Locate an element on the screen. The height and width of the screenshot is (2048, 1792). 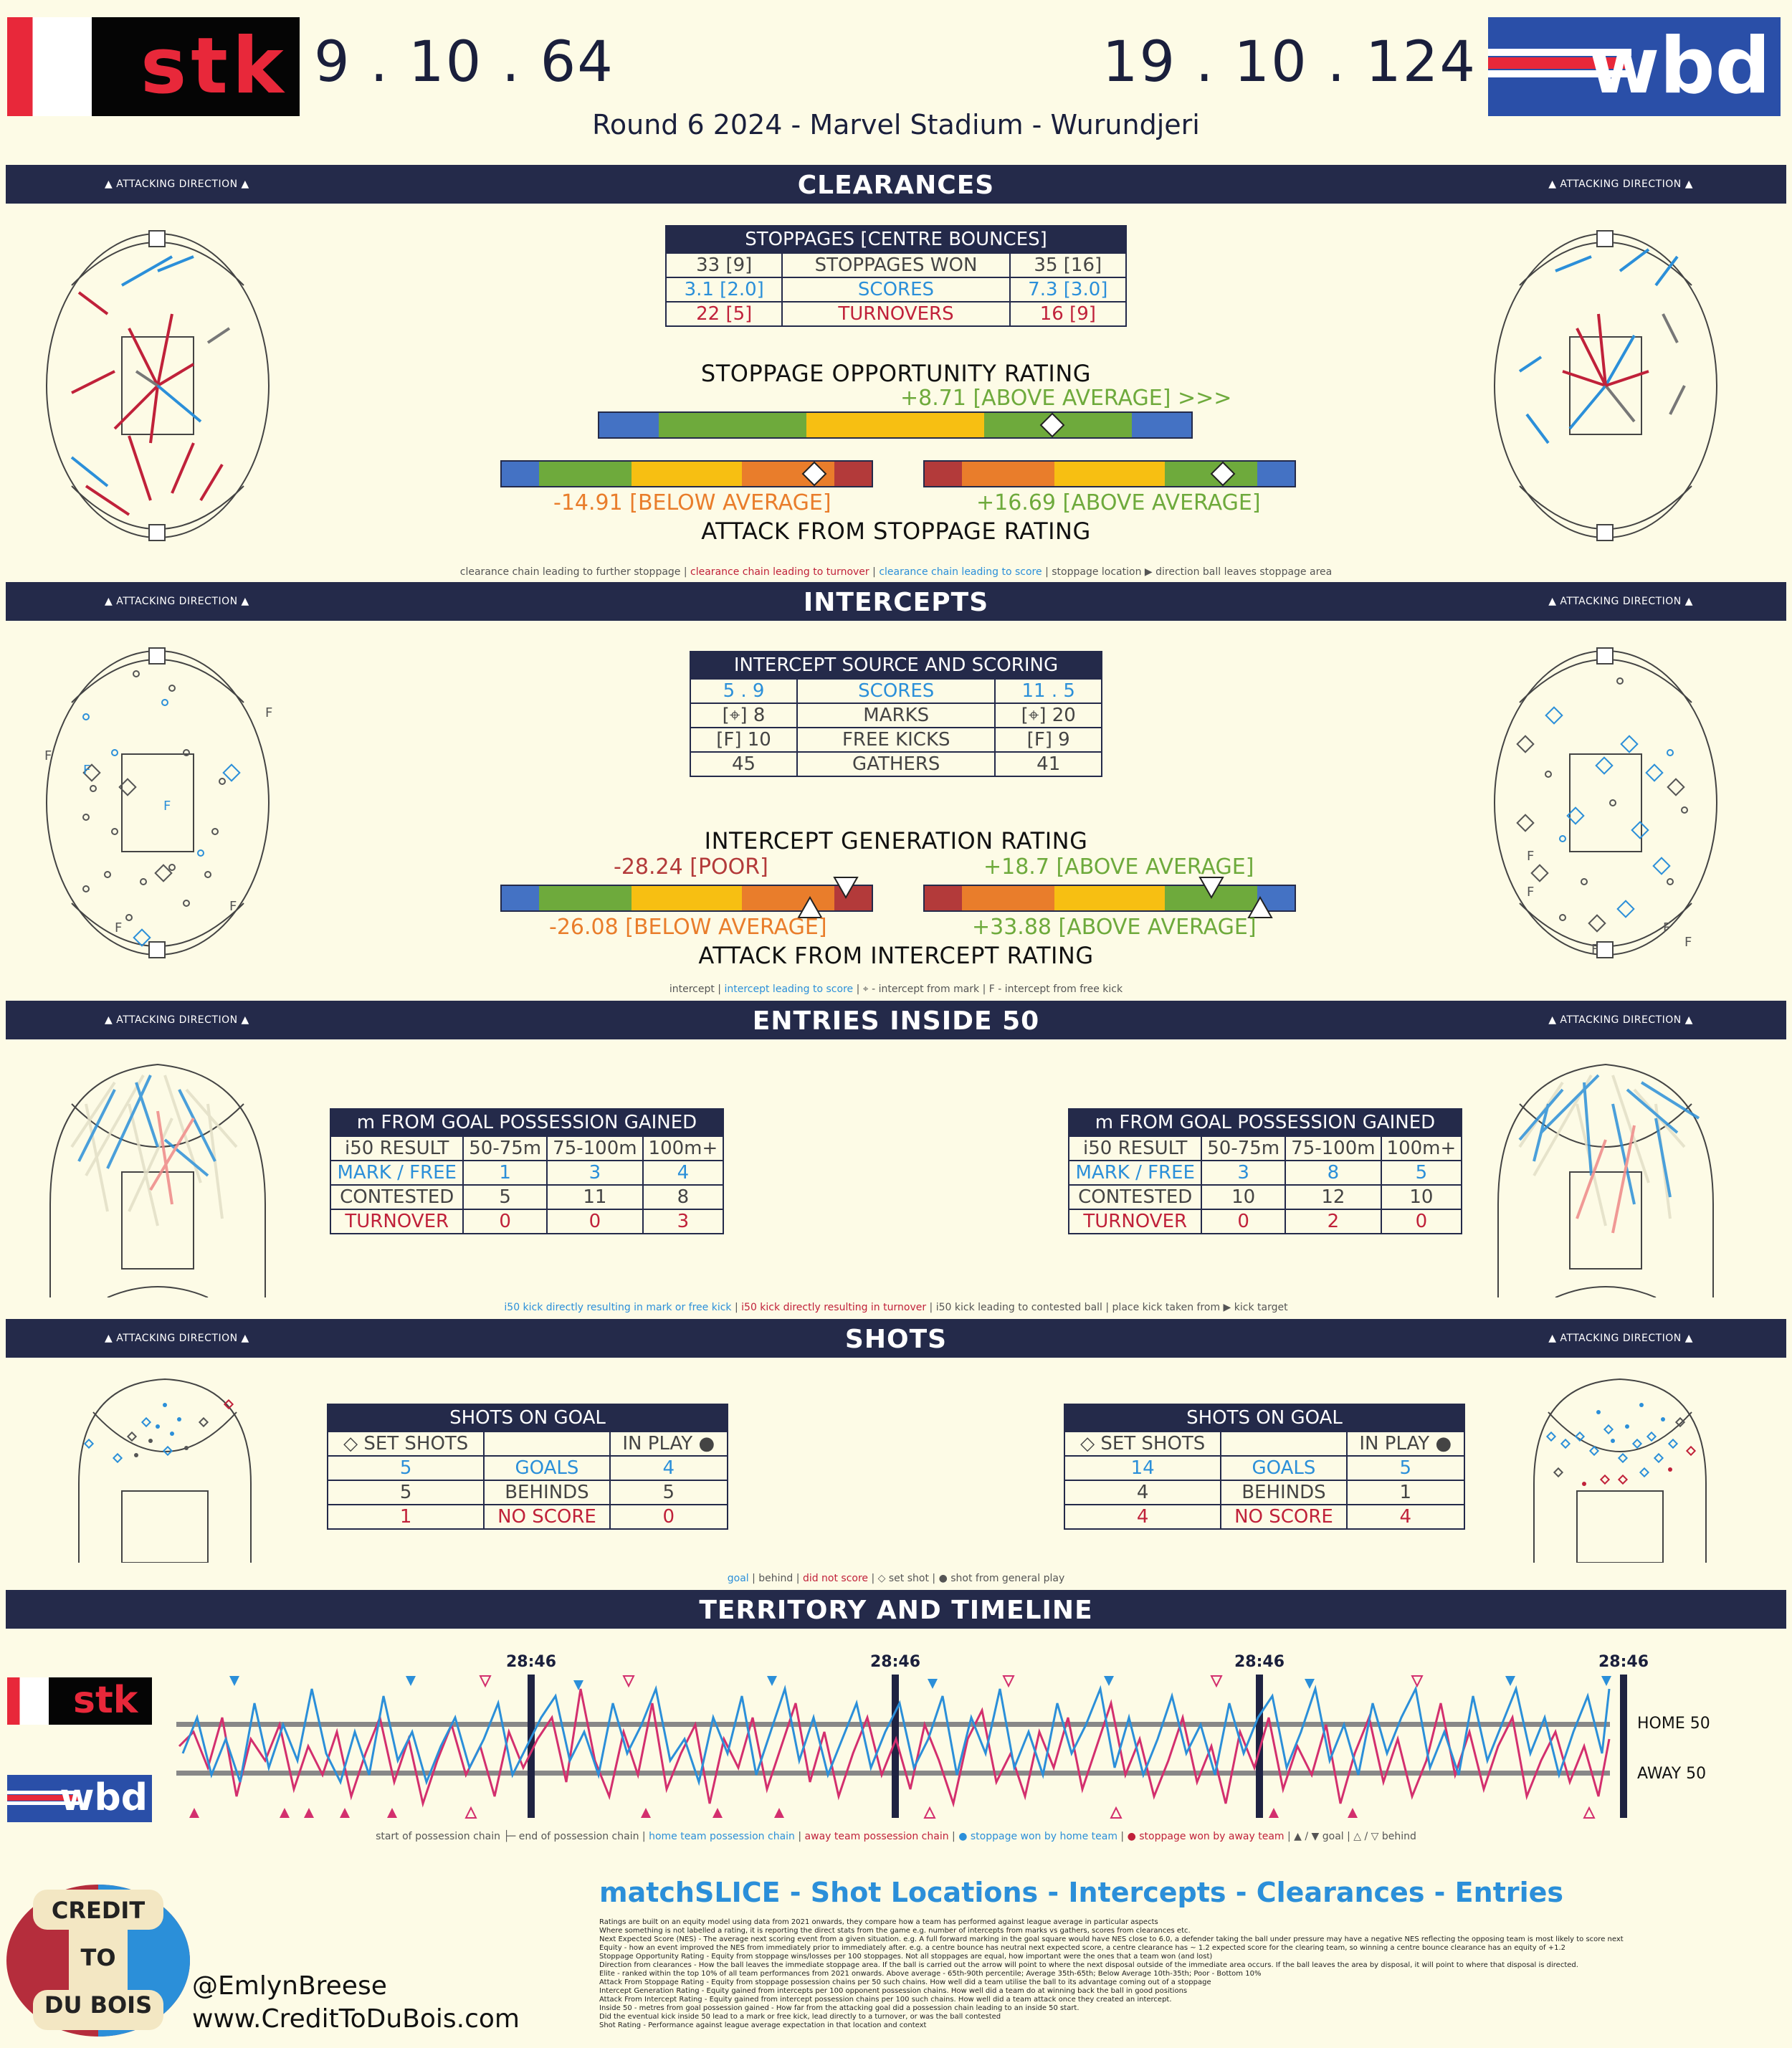
quarter-time-1: 28:46 is located at coordinates (531, 1662).